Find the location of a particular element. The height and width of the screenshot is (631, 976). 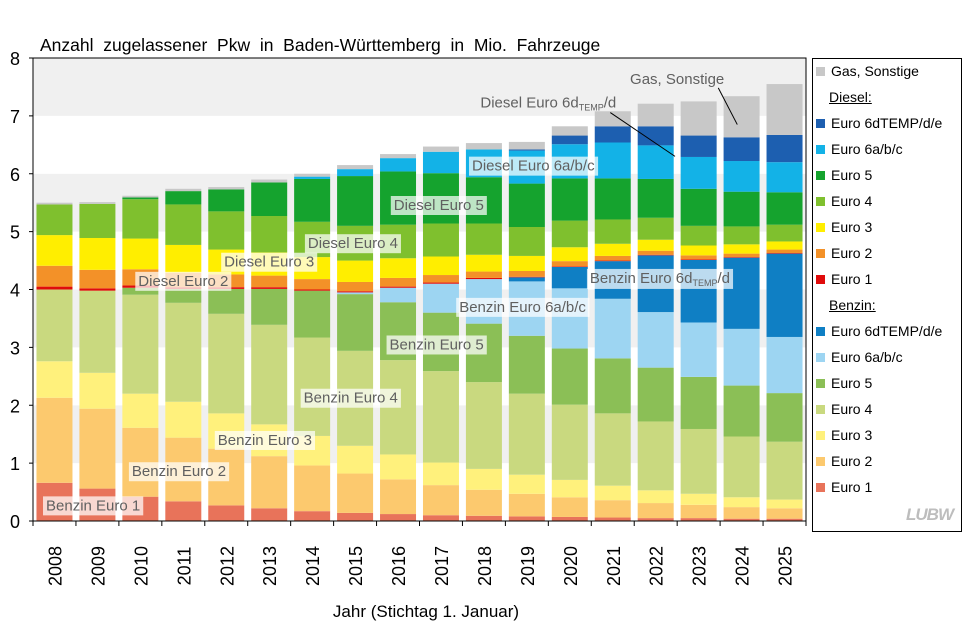

annotation-label: Diesel Euro 4 is located at coordinates (353, 243).